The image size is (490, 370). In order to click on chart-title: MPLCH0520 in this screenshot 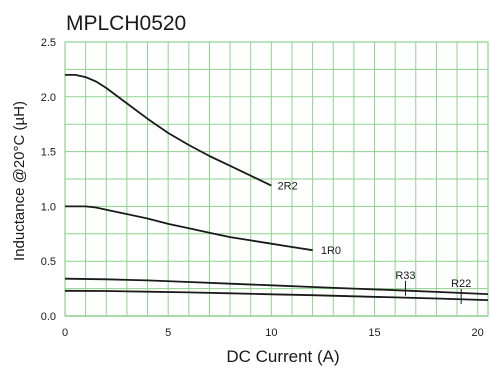, I will do `click(126, 23)`.